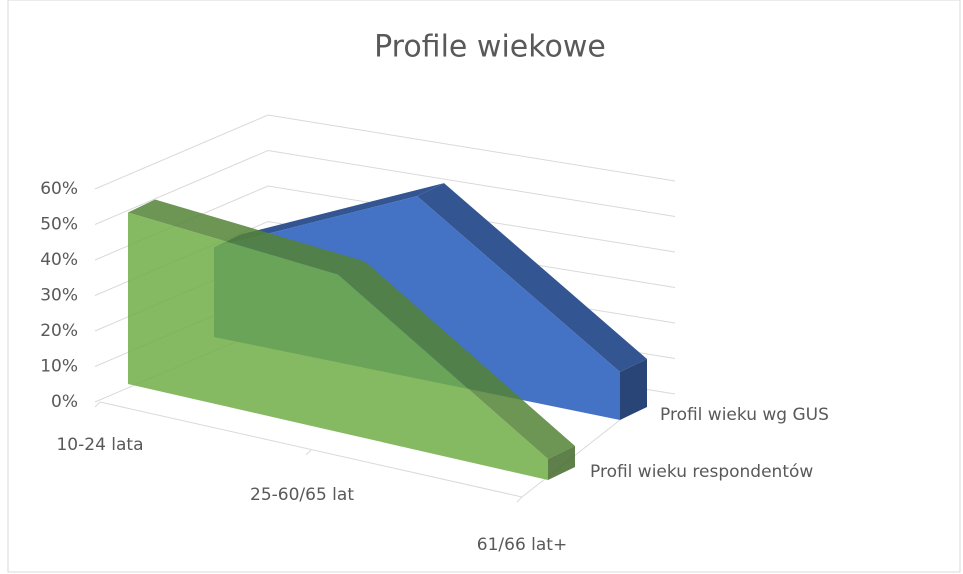  Describe the element at coordinates (490, 47) in the screenshot. I see `chart-title: Profile wiekowe` at that location.